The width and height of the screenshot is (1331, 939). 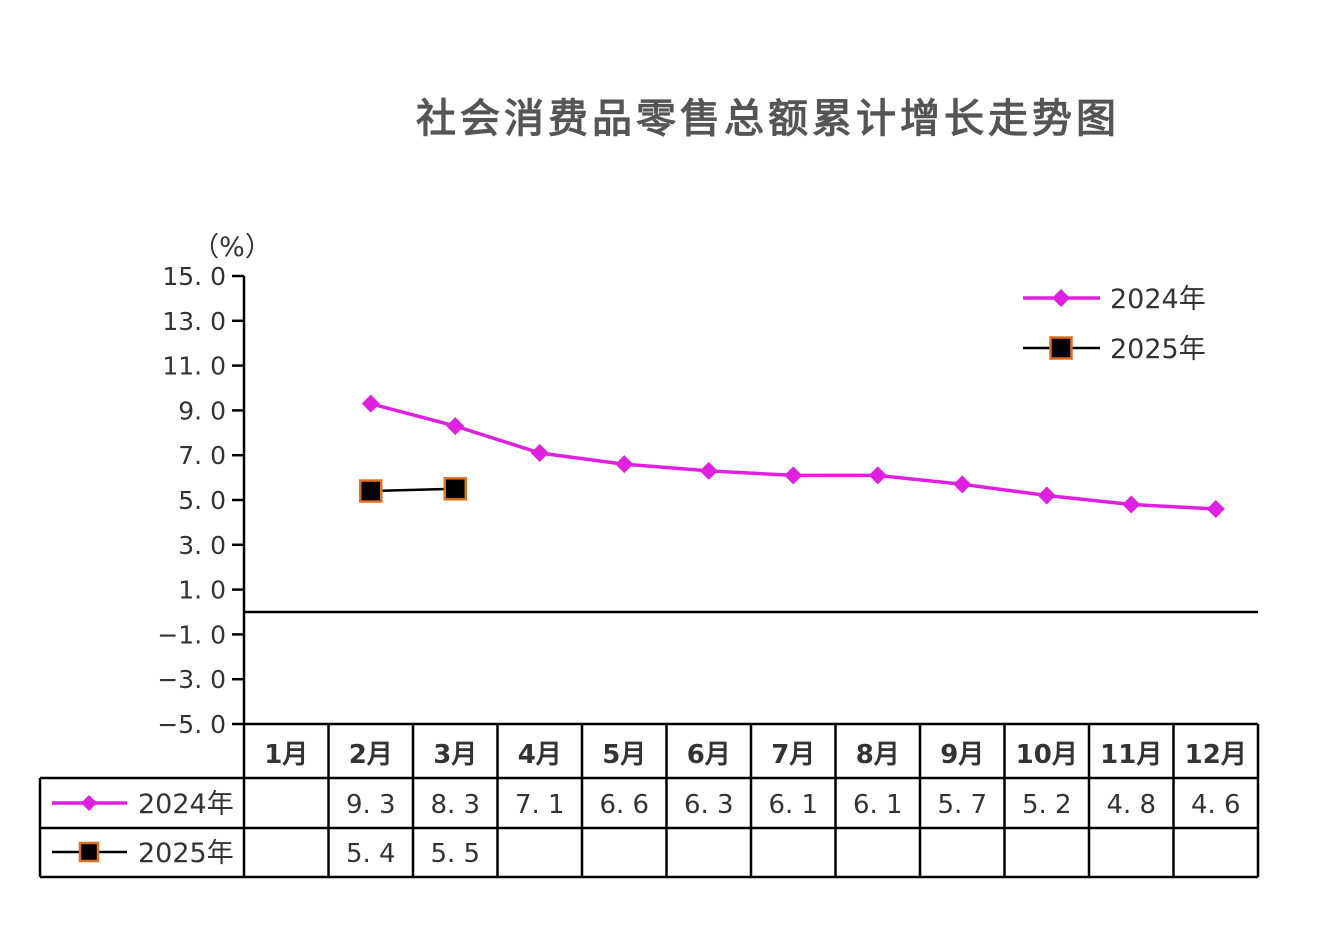 What do you see at coordinates (371, 805) in the screenshot?
I see `table-cell-value: 9. 3` at bounding box center [371, 805].